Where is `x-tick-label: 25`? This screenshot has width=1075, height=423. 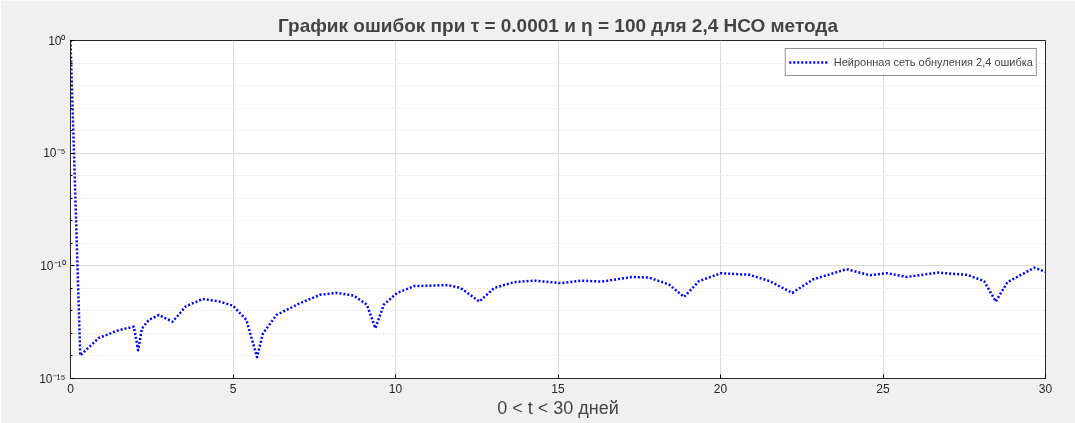
x-tick-label: 25 is located at coordinates (883, 388).